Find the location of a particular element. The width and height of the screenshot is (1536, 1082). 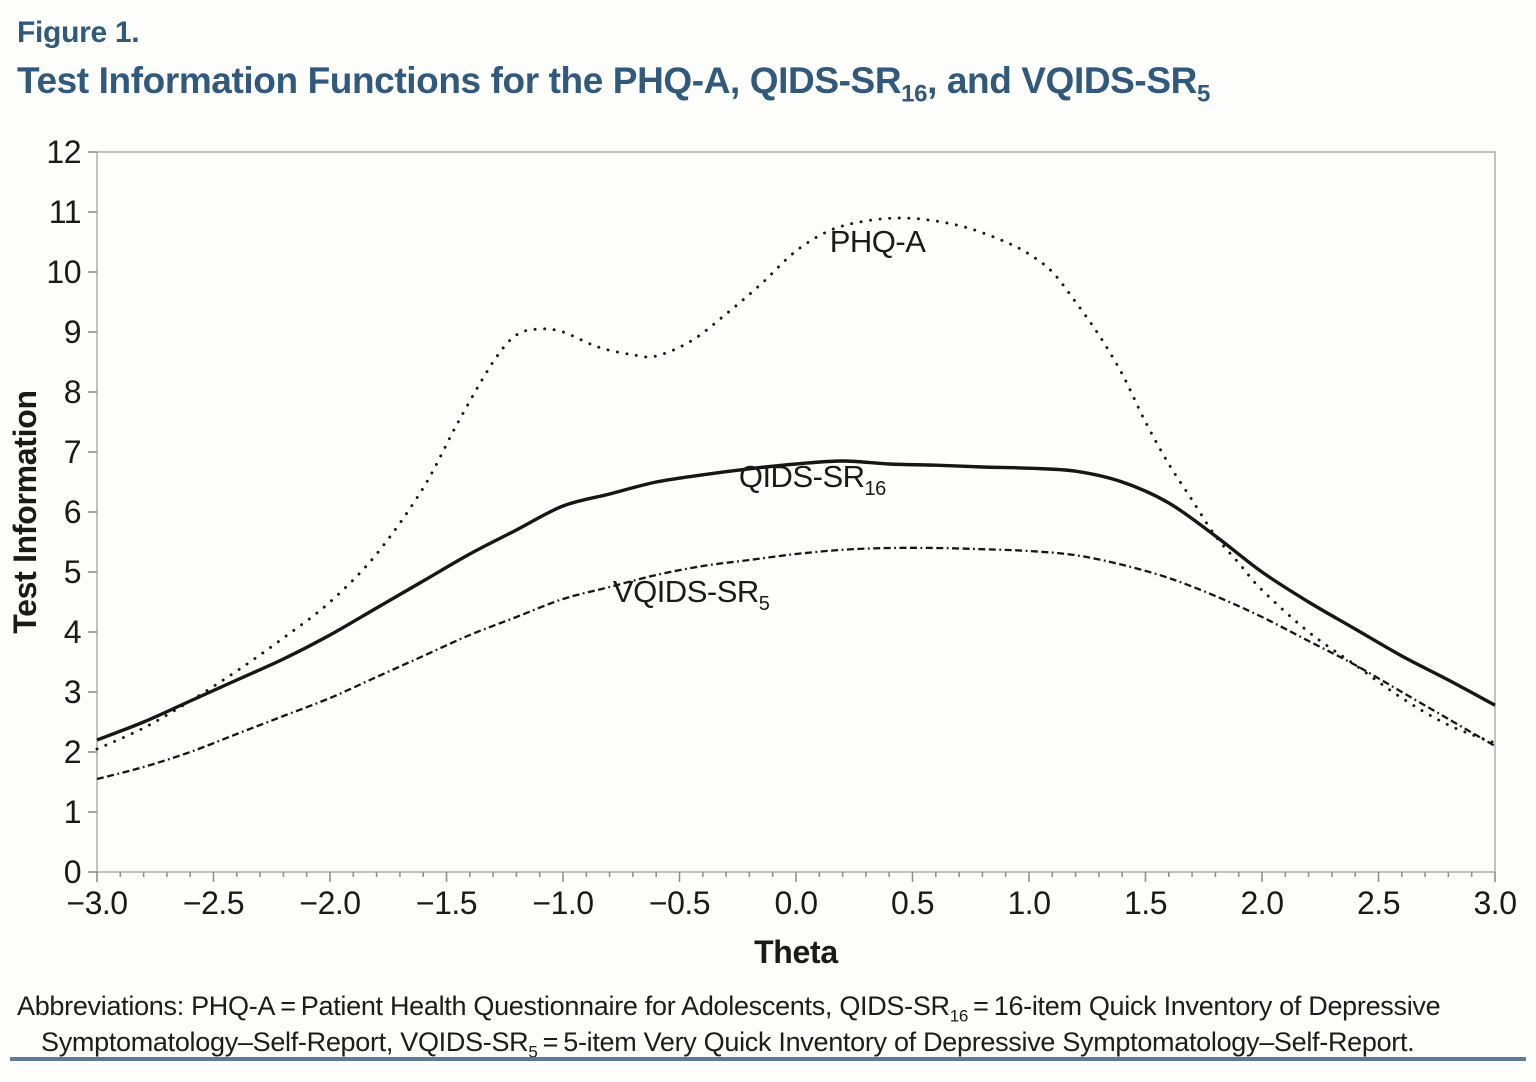

x-axis-title: Theta is located at coordinates (796, 952).